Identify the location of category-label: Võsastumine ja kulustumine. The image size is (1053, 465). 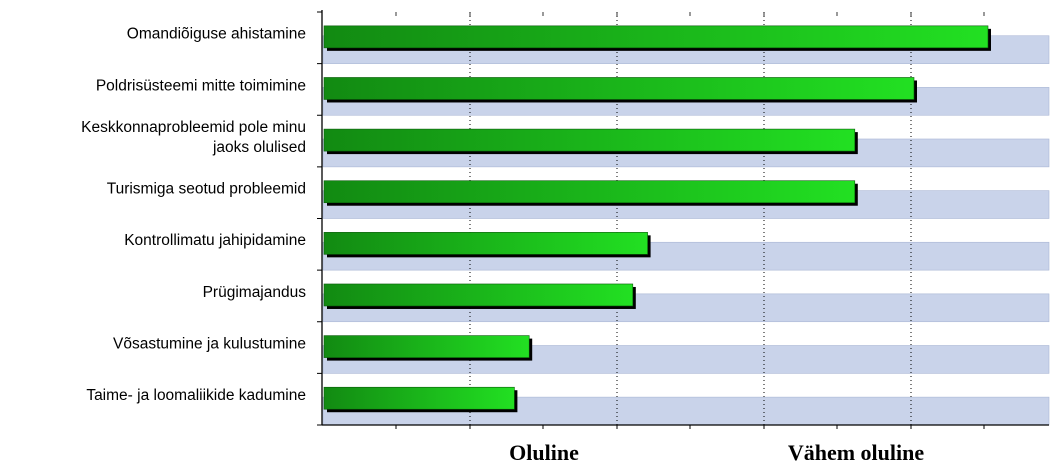
(209, 343).